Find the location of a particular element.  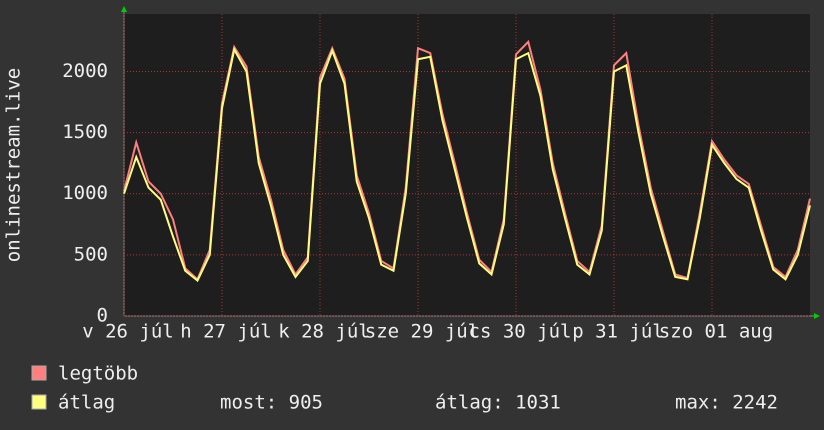

stat-text: max: 2242 is located at coordinates (726, 403).